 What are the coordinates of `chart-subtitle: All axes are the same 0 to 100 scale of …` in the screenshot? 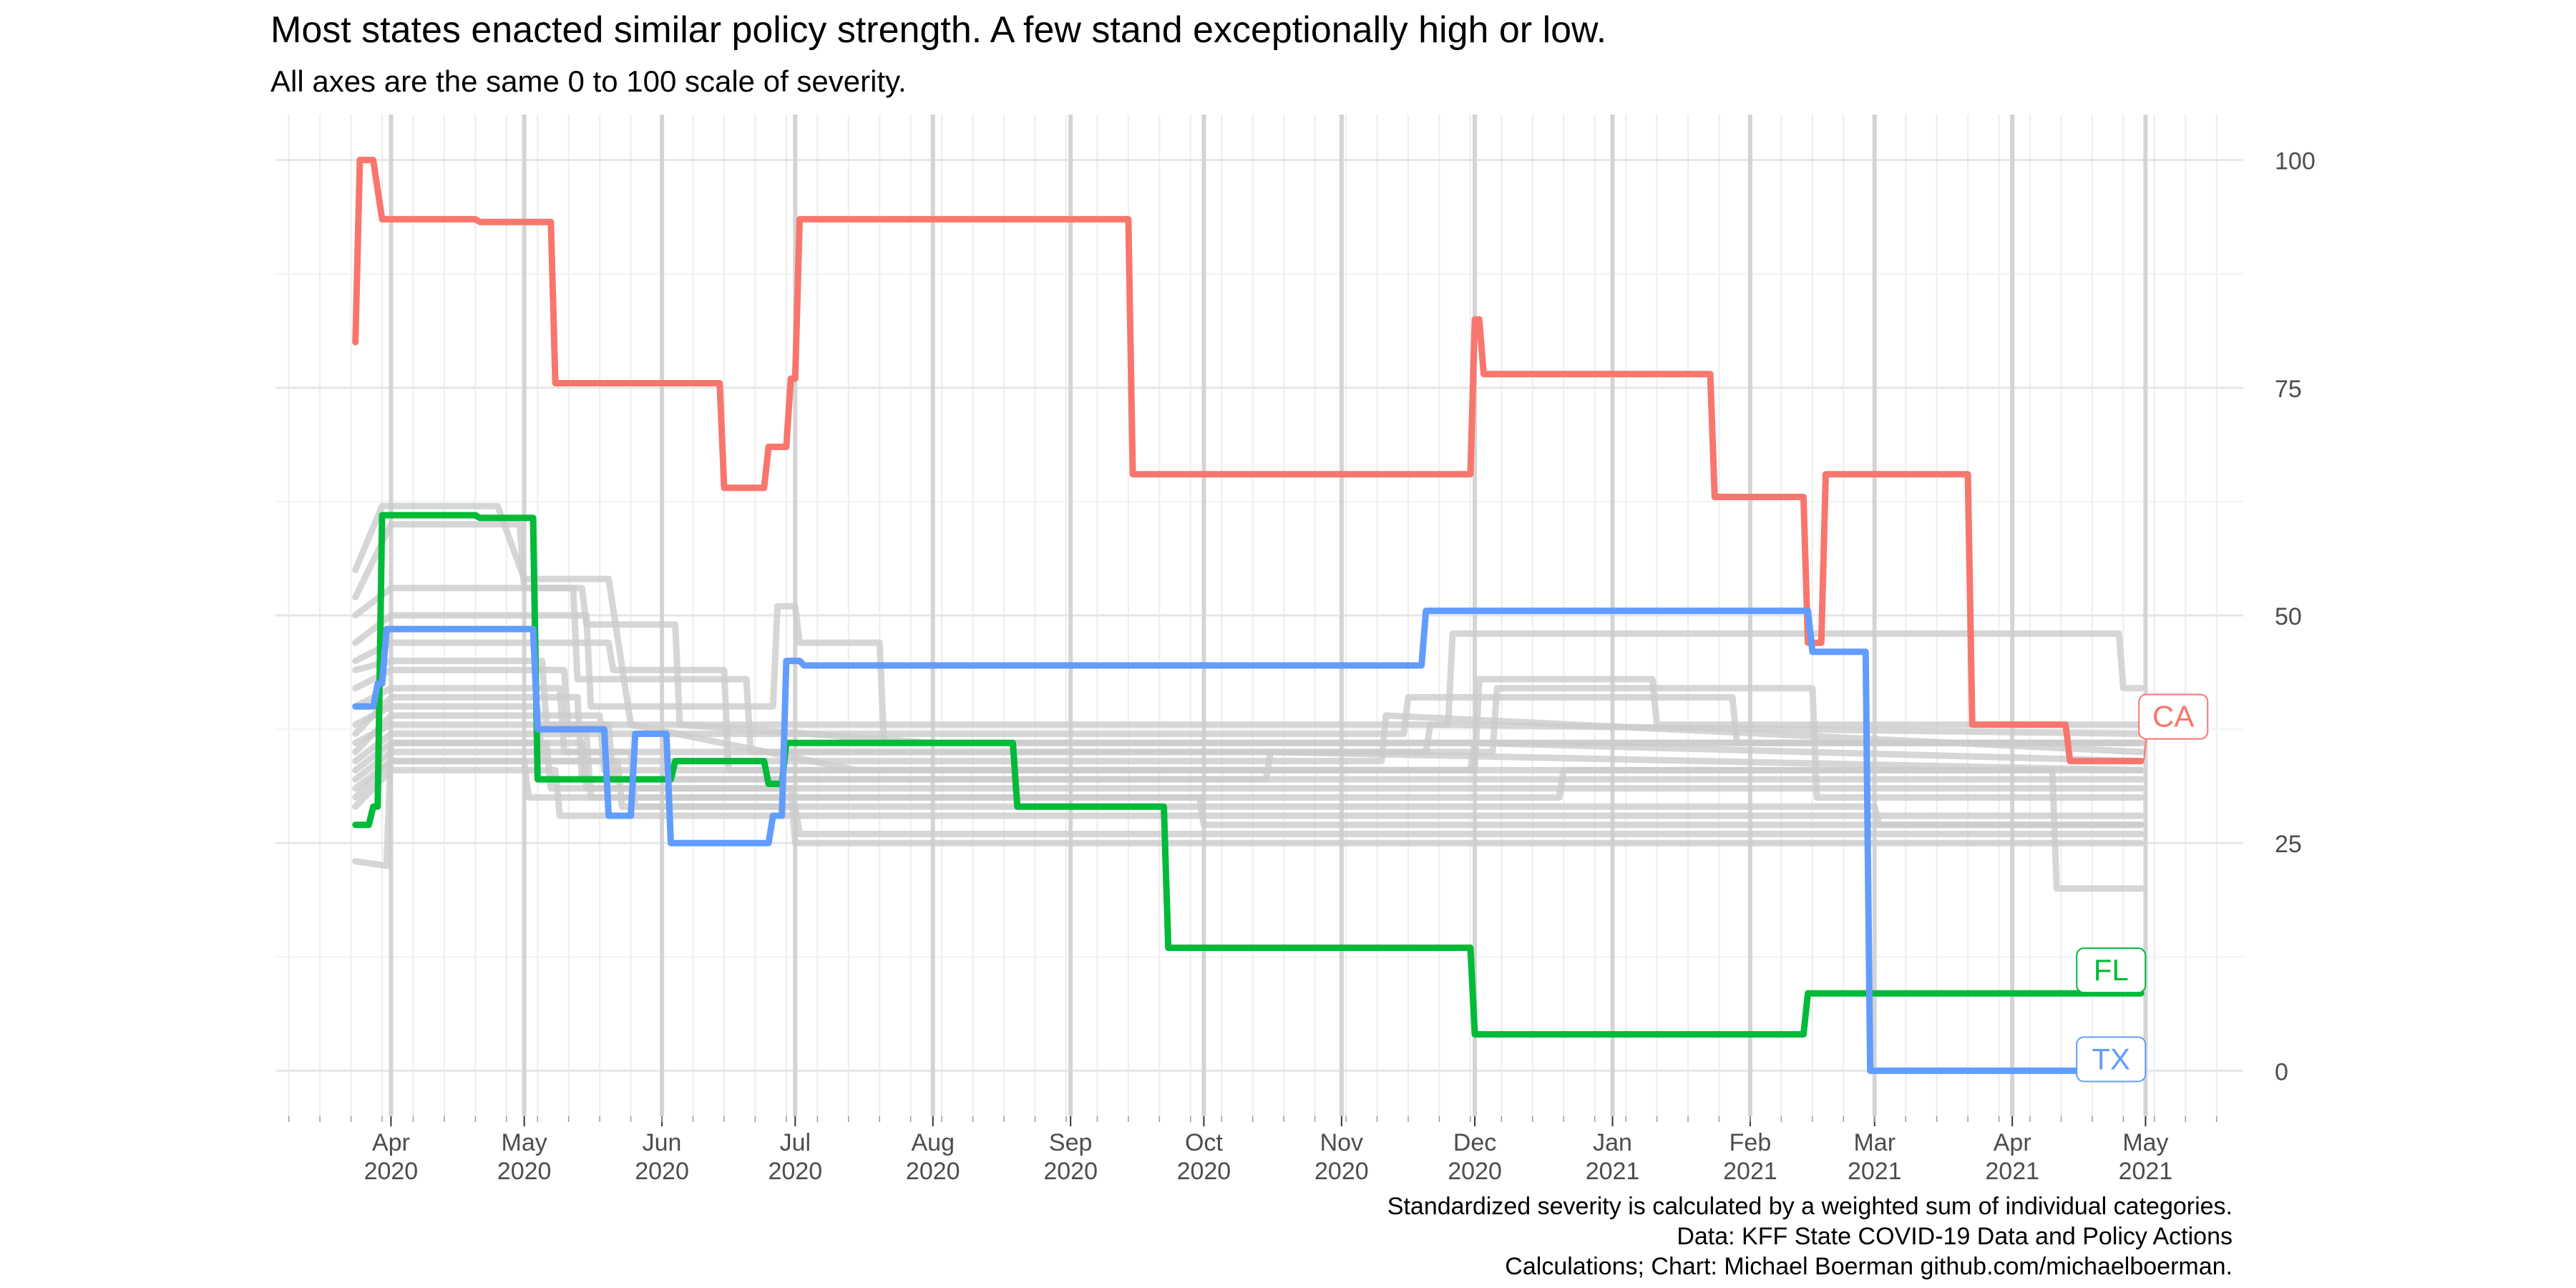 It's located at (588, 81).